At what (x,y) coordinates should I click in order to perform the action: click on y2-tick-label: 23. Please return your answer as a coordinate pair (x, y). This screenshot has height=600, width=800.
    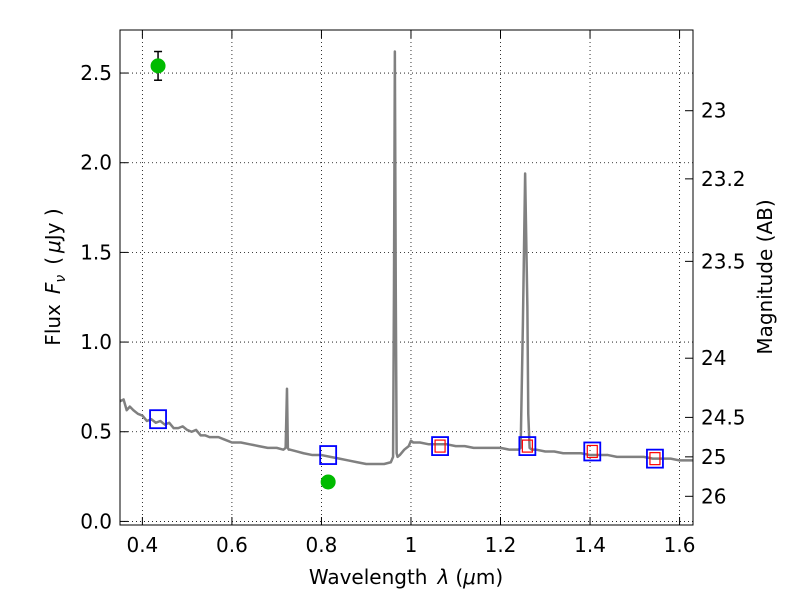
    Looking at the image, I should click on (713, 111).